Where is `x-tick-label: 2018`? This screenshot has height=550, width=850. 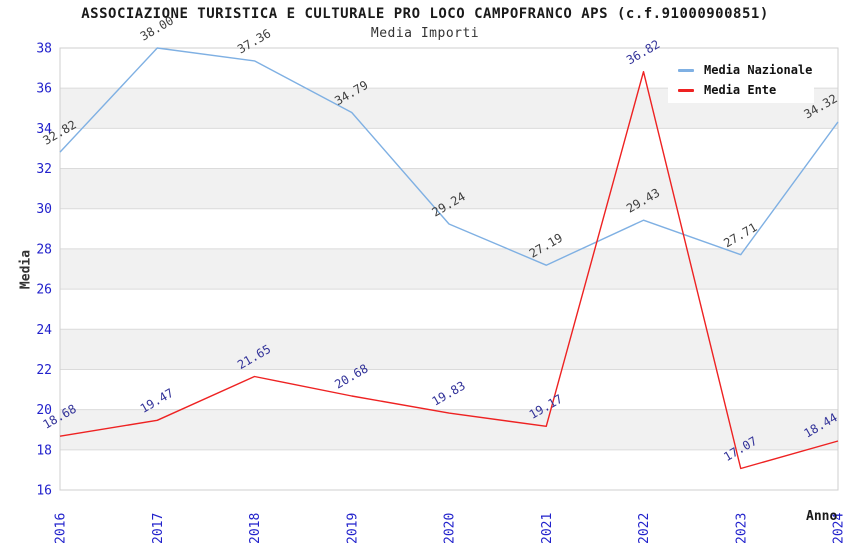
x-tick-label: 2018 is located at coordinates (255, 528).